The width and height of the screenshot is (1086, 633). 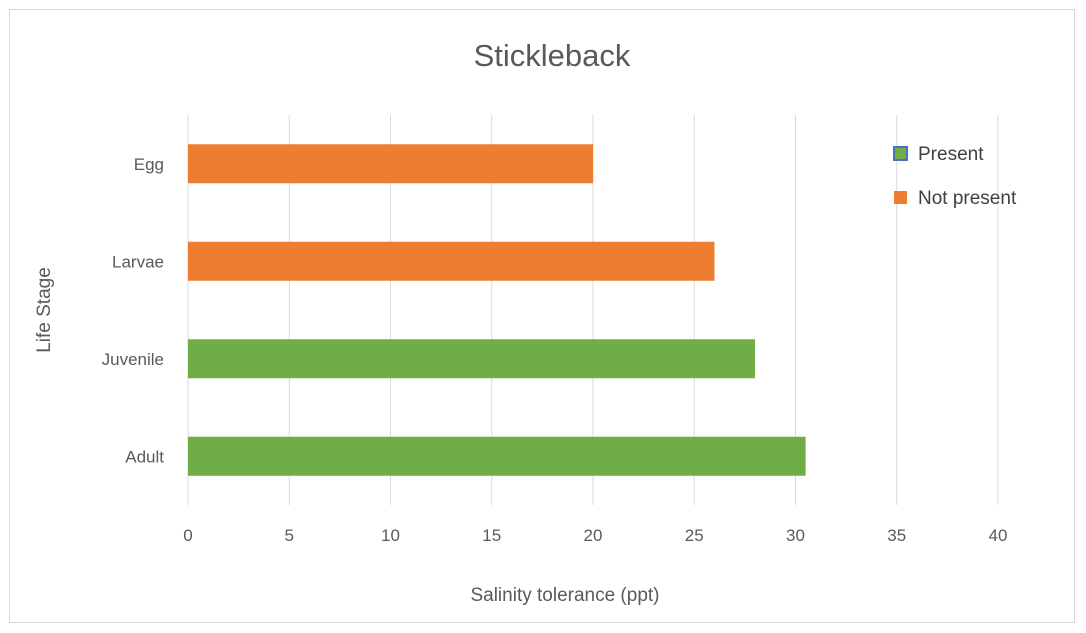 I want to click on legend-label: Present, so click(x=951, y=154).